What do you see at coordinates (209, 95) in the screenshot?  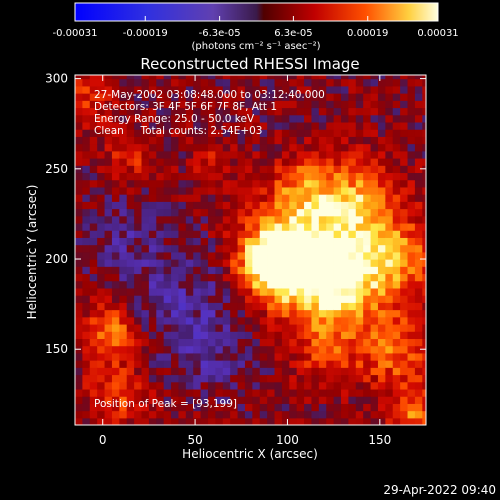 I see `annotation-time-range: 27-May-2002 03:08:48.000 to 03:12:40.000` at bounding box center [209, 95].